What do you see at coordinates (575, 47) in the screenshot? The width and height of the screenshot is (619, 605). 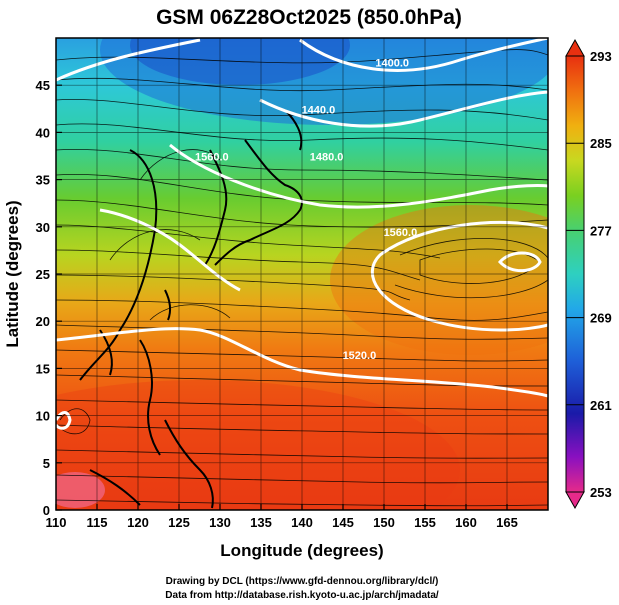 I see `colorbar-top-arrow` at bounding box center [575, 47].